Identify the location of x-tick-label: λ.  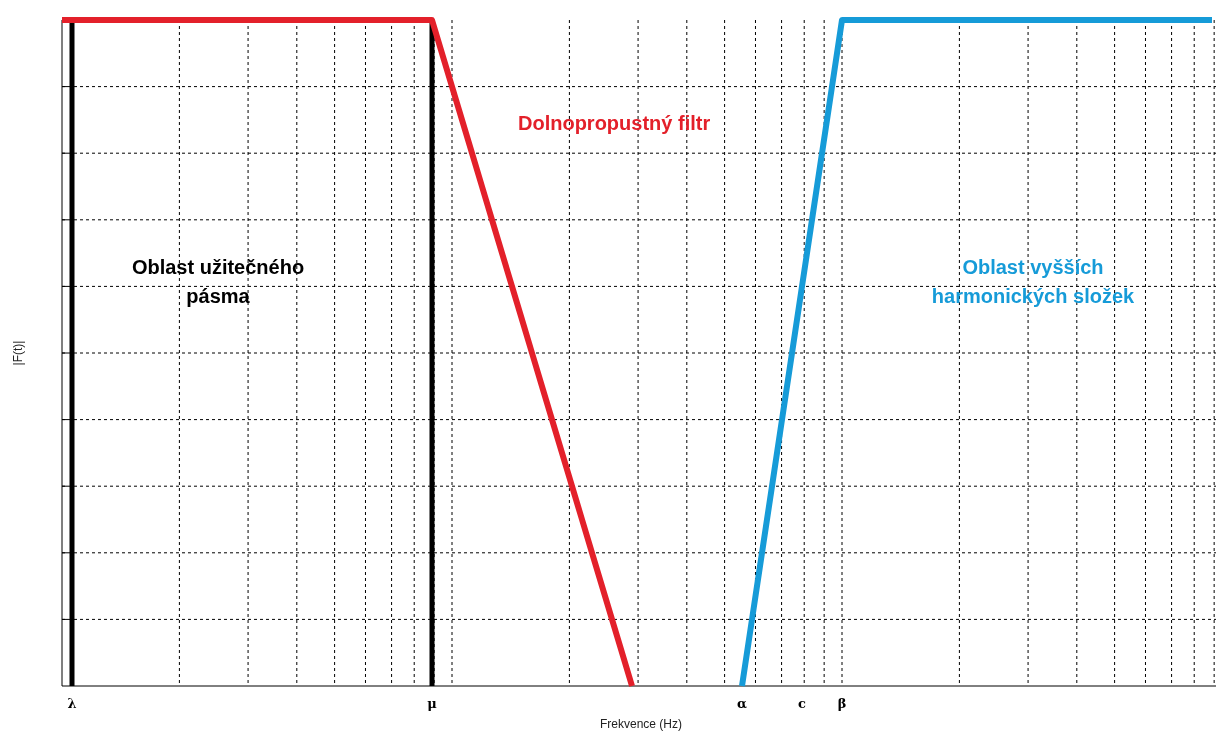
(72, 703).